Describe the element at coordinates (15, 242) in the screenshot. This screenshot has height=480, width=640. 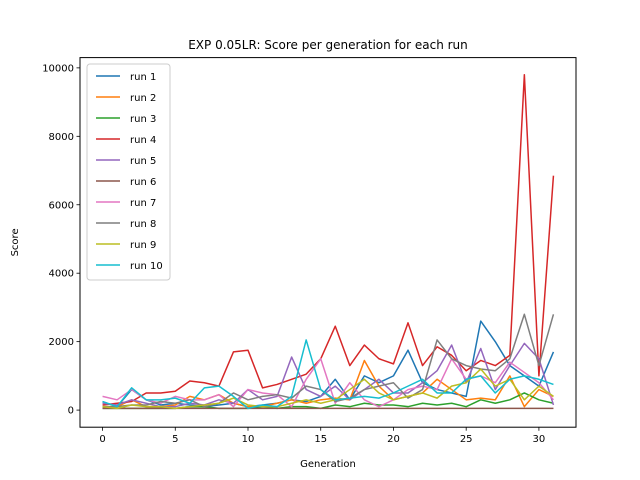
I see `y-axis-label: Score` at that location.